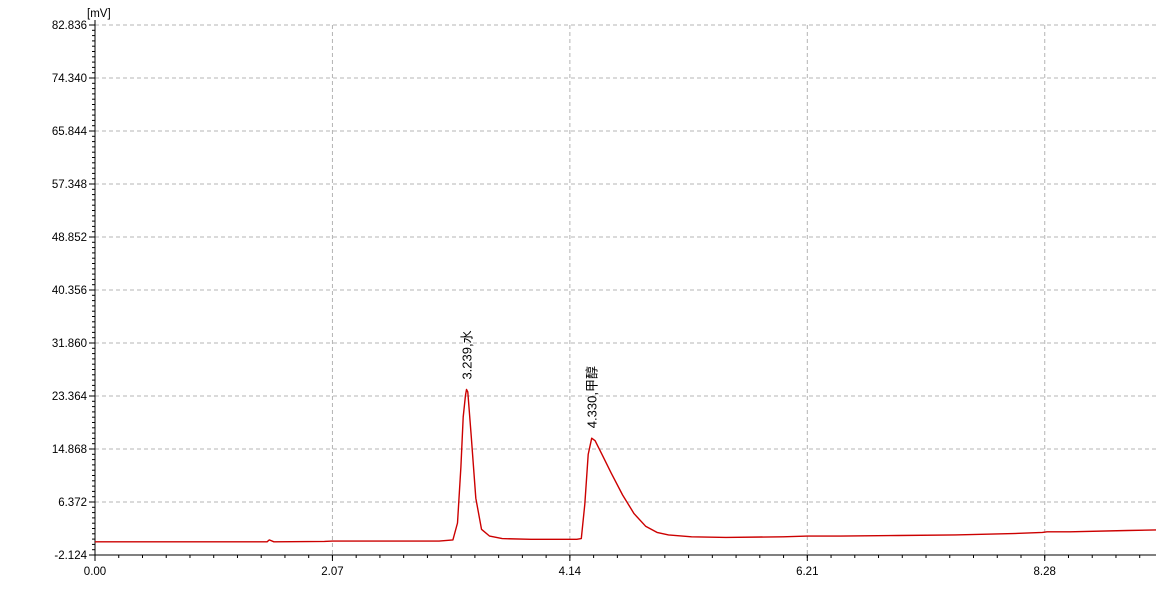 The width and height of the screenshot is (1156, 592). I want to click on x-tick-label: 6.21, so click(807, 572).